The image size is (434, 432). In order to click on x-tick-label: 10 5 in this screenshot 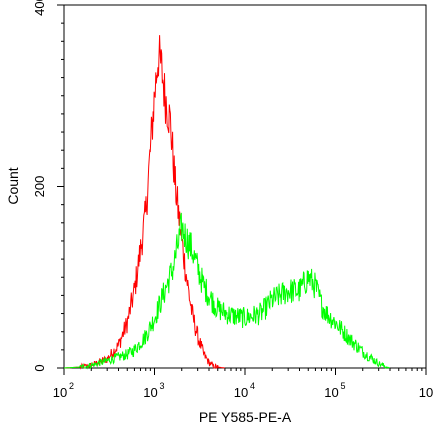, I will do `click(334, 390)`.